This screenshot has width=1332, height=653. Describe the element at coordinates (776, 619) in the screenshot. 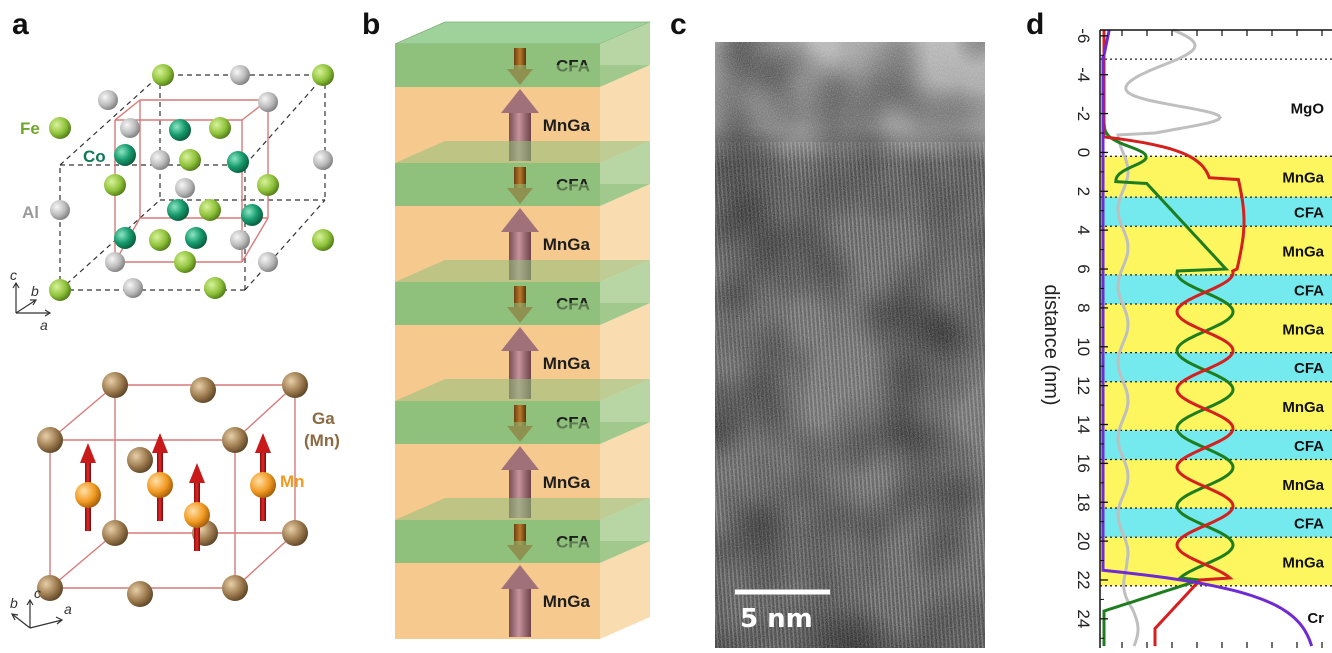

I see `scale-bar-label: 5 nm` at that location.